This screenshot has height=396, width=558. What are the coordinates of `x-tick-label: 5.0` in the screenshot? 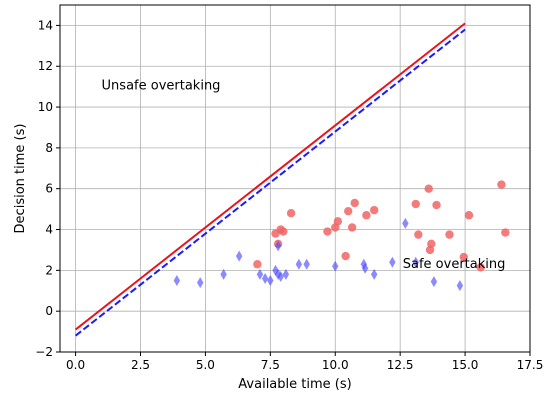 It's located at (205, 365).